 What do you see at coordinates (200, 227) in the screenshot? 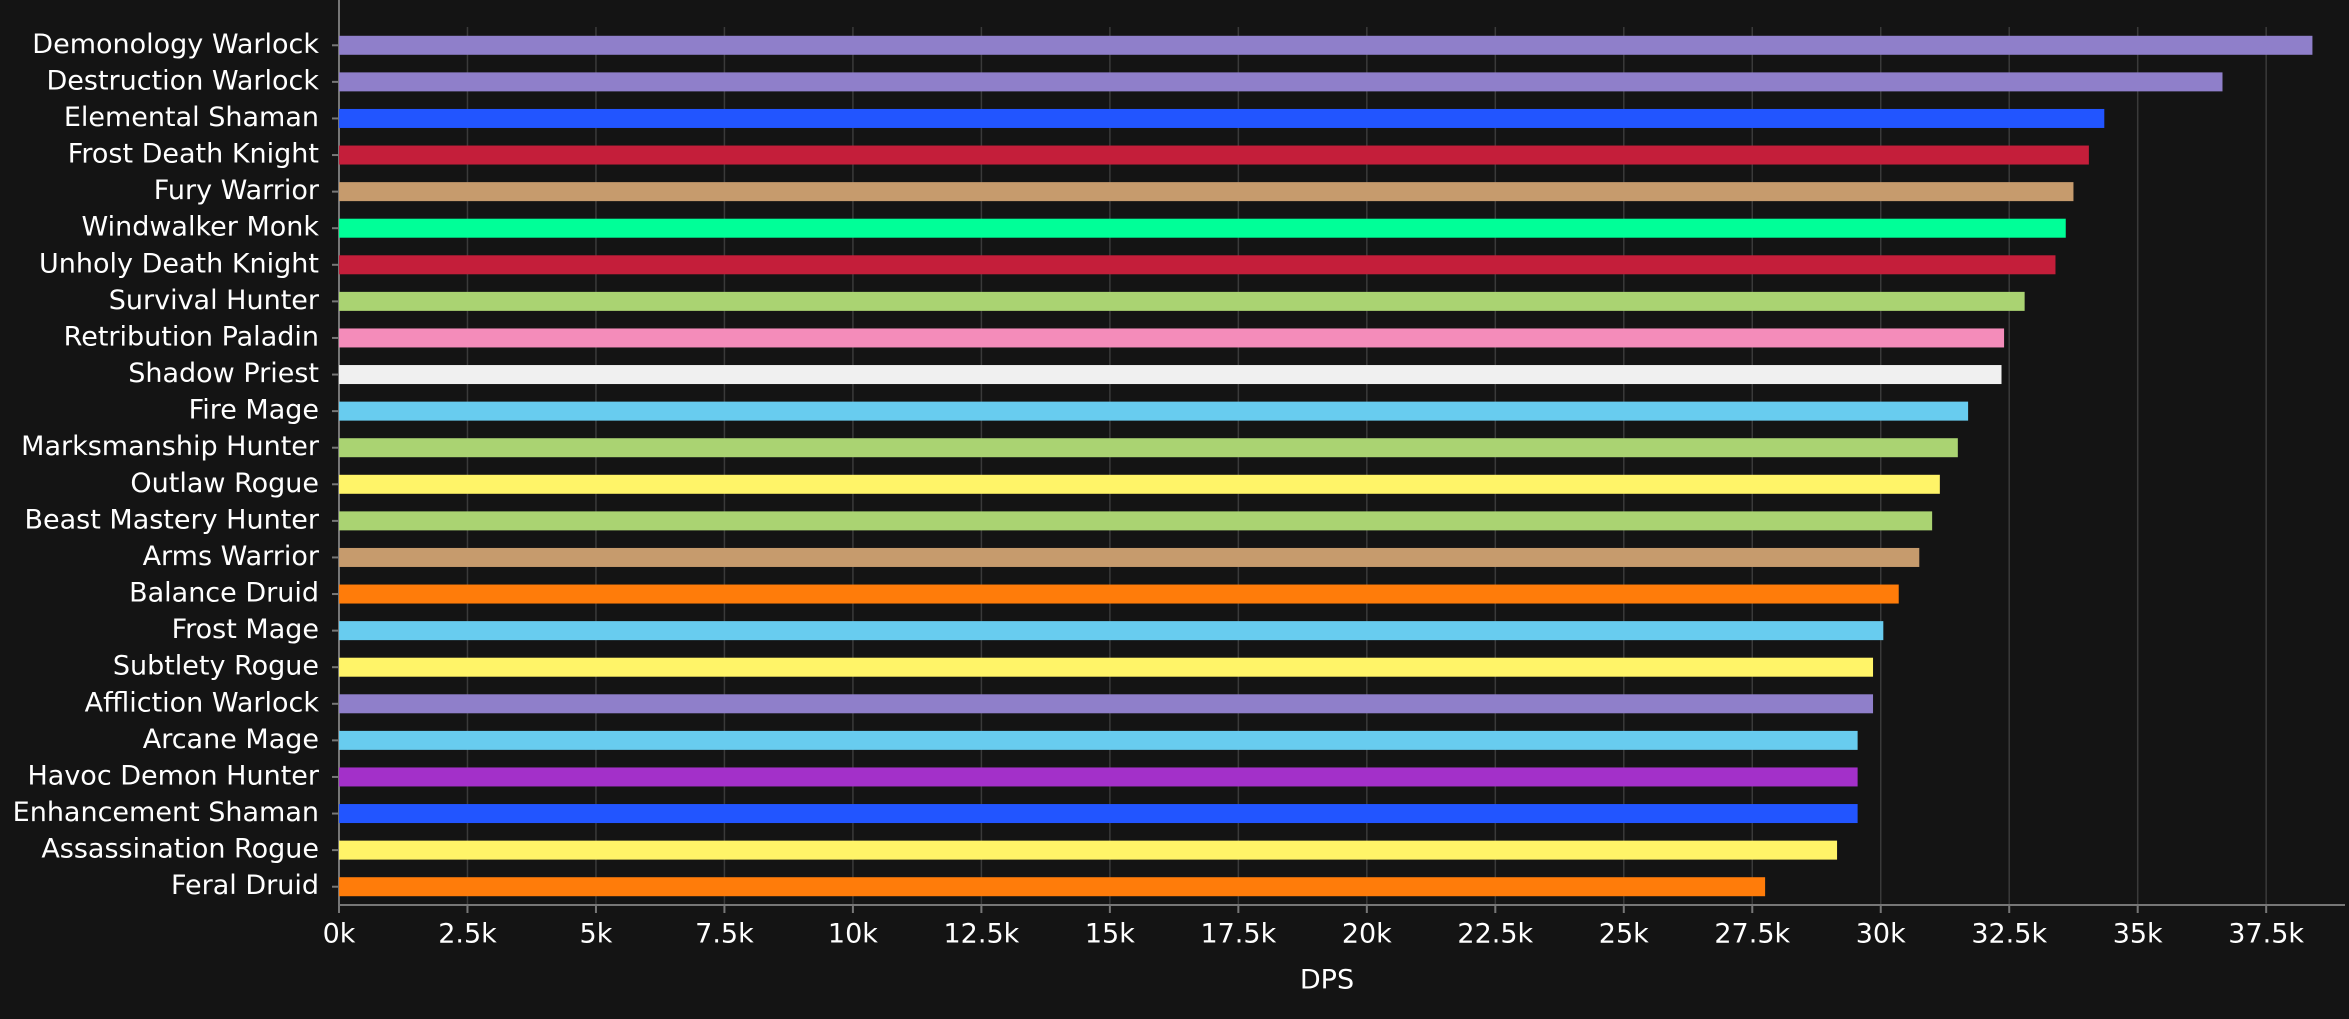
I see `y-tick-label: Windwalker Monk` at bounding box center [200, 227].